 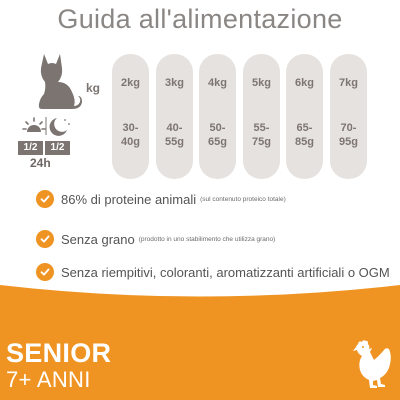 What do you see at coordinates (200, 19) in the screenshot?
I see `page-title: Guida all'alimentazione` at bounding box center [200, 19].